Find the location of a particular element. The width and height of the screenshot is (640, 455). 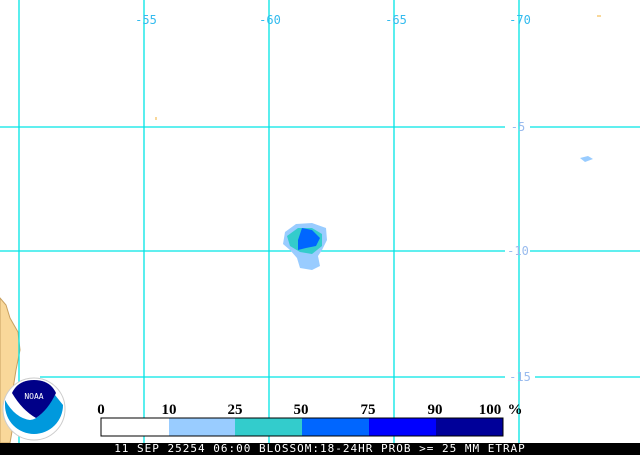

colorbar-tick: 75 is located at coordinates (368, 410).